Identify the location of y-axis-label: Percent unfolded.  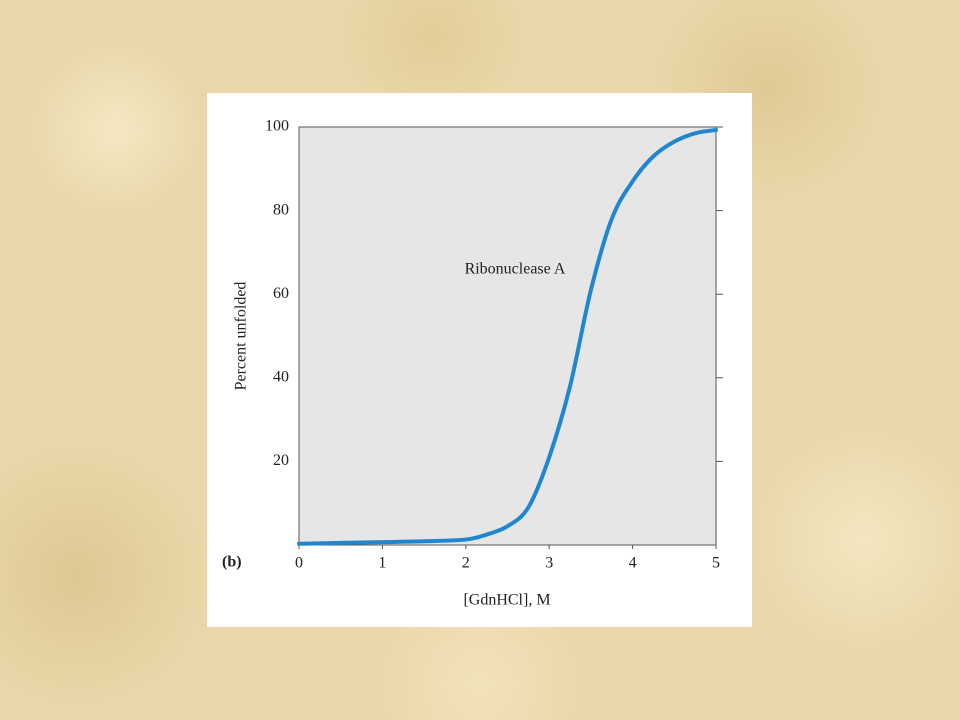
(241, 336).